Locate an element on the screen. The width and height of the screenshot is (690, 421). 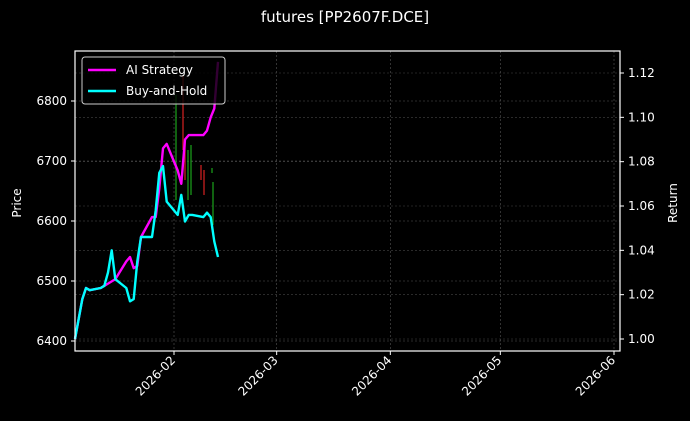
svg-text: Price is located at coordinates (17, 202).